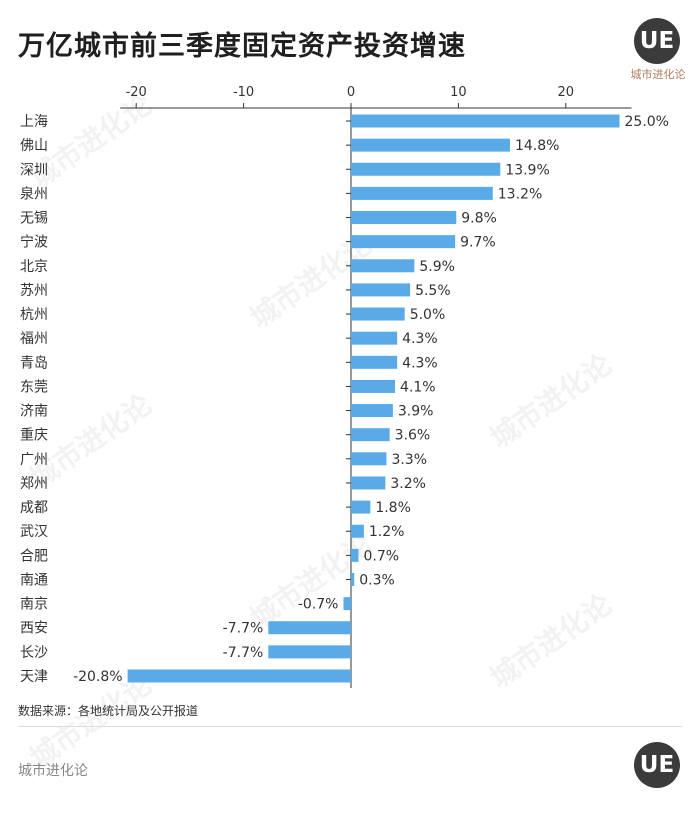  I want to click on x-tick-label: -20, so click(136, 92).